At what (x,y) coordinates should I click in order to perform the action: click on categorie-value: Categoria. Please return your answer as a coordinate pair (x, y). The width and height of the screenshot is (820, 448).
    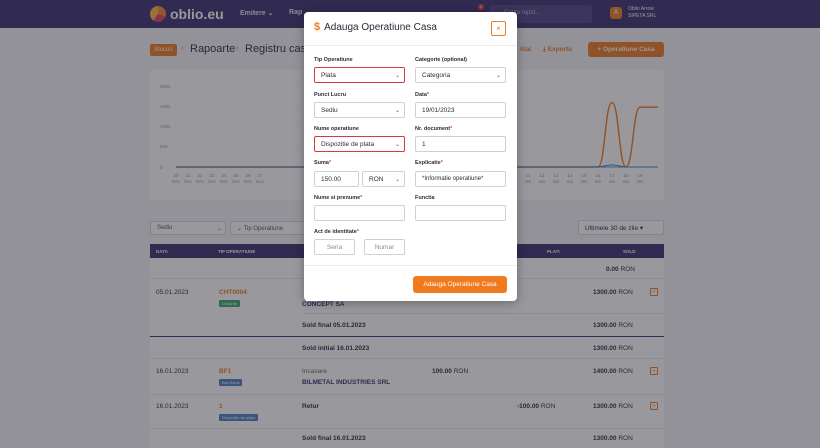
    Looking at the image, I should click on (436, 75).